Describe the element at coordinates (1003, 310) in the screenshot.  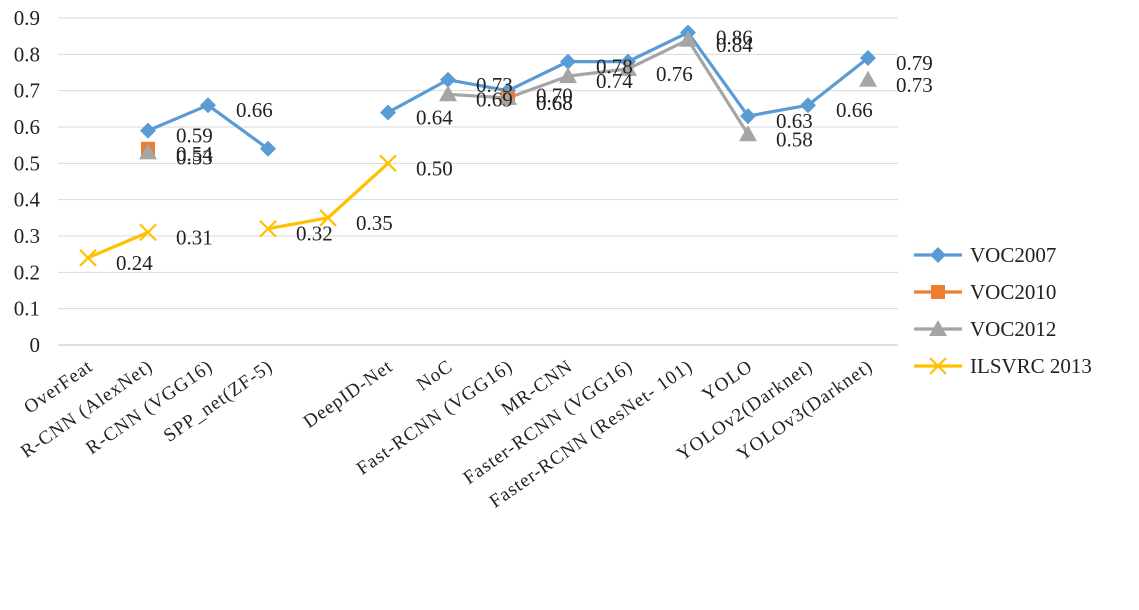
I see `legend: VOC2007 VOC2010 VOC2012 ILSVRC 2013` at that location.